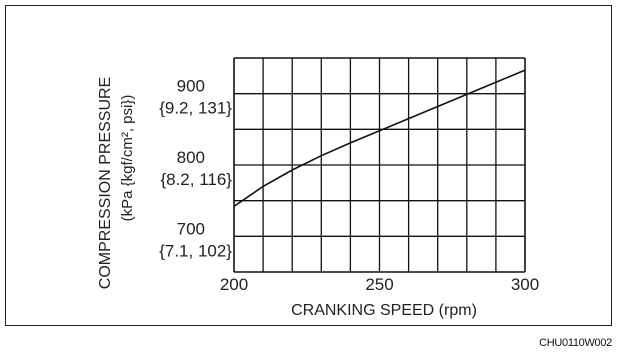 This screenshot has height=352, width=618. What do you see at coordinates (195, 250) in the screenshot?
I see `y-tick-sublabel: {7.1, 102}` at bounding box center [195, 250].